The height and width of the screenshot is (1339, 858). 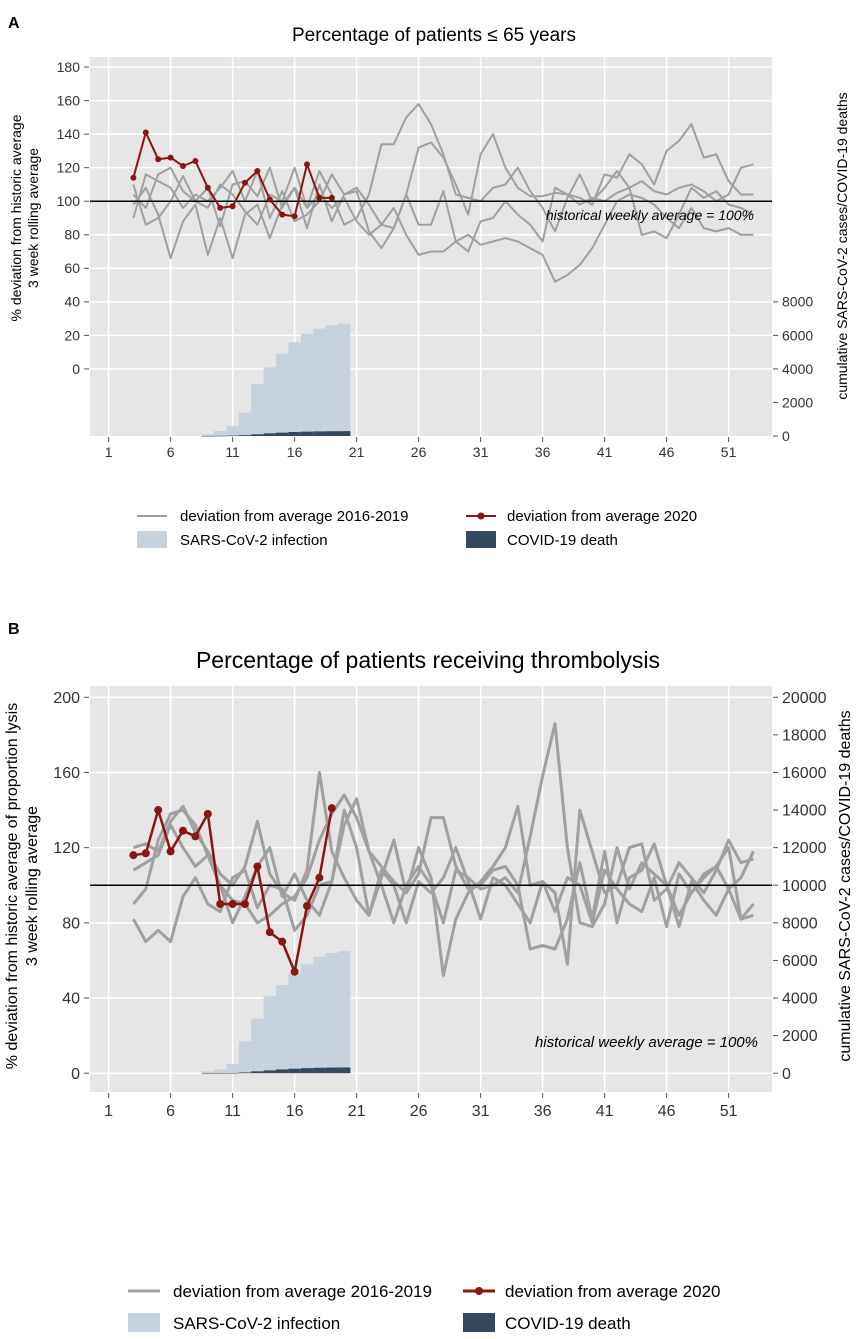 What do you see at coordinates (800, 999) in the screenshot?
I see `panel-b-right-tick-label-4000: 4000` at bounding box center [800, 999].